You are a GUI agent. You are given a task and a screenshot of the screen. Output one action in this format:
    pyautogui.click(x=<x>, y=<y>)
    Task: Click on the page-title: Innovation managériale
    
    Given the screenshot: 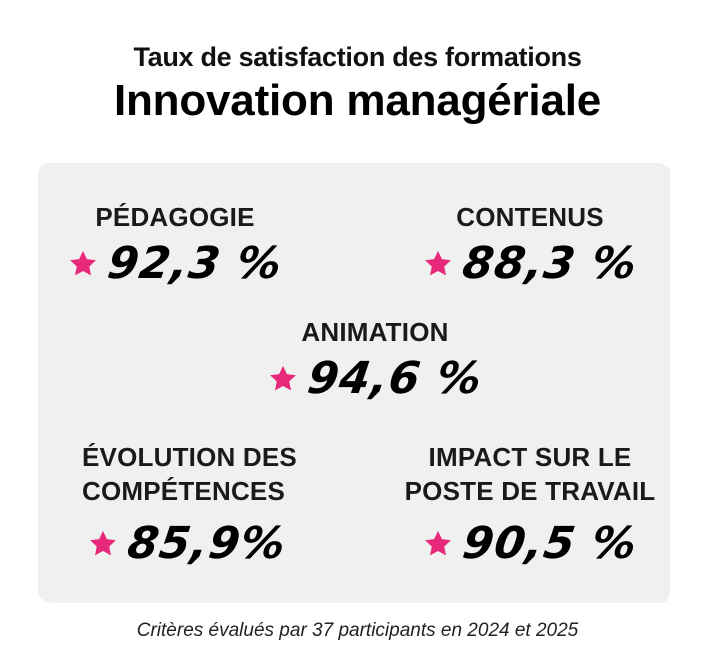 What is the action you would take?
    pyautogui.click(x=357, y=100)
    